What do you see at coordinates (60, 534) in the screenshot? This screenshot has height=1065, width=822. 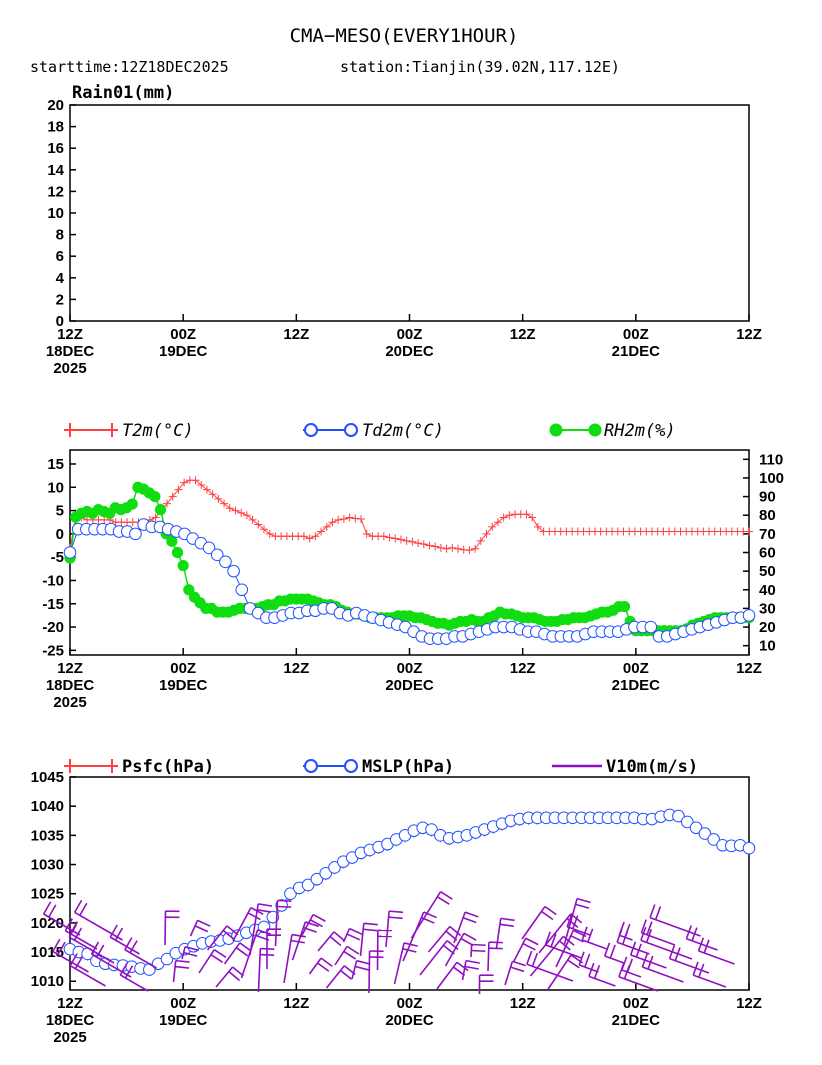 I see `temp-ytick-label-5: 0` at bounding box center [60, 534].